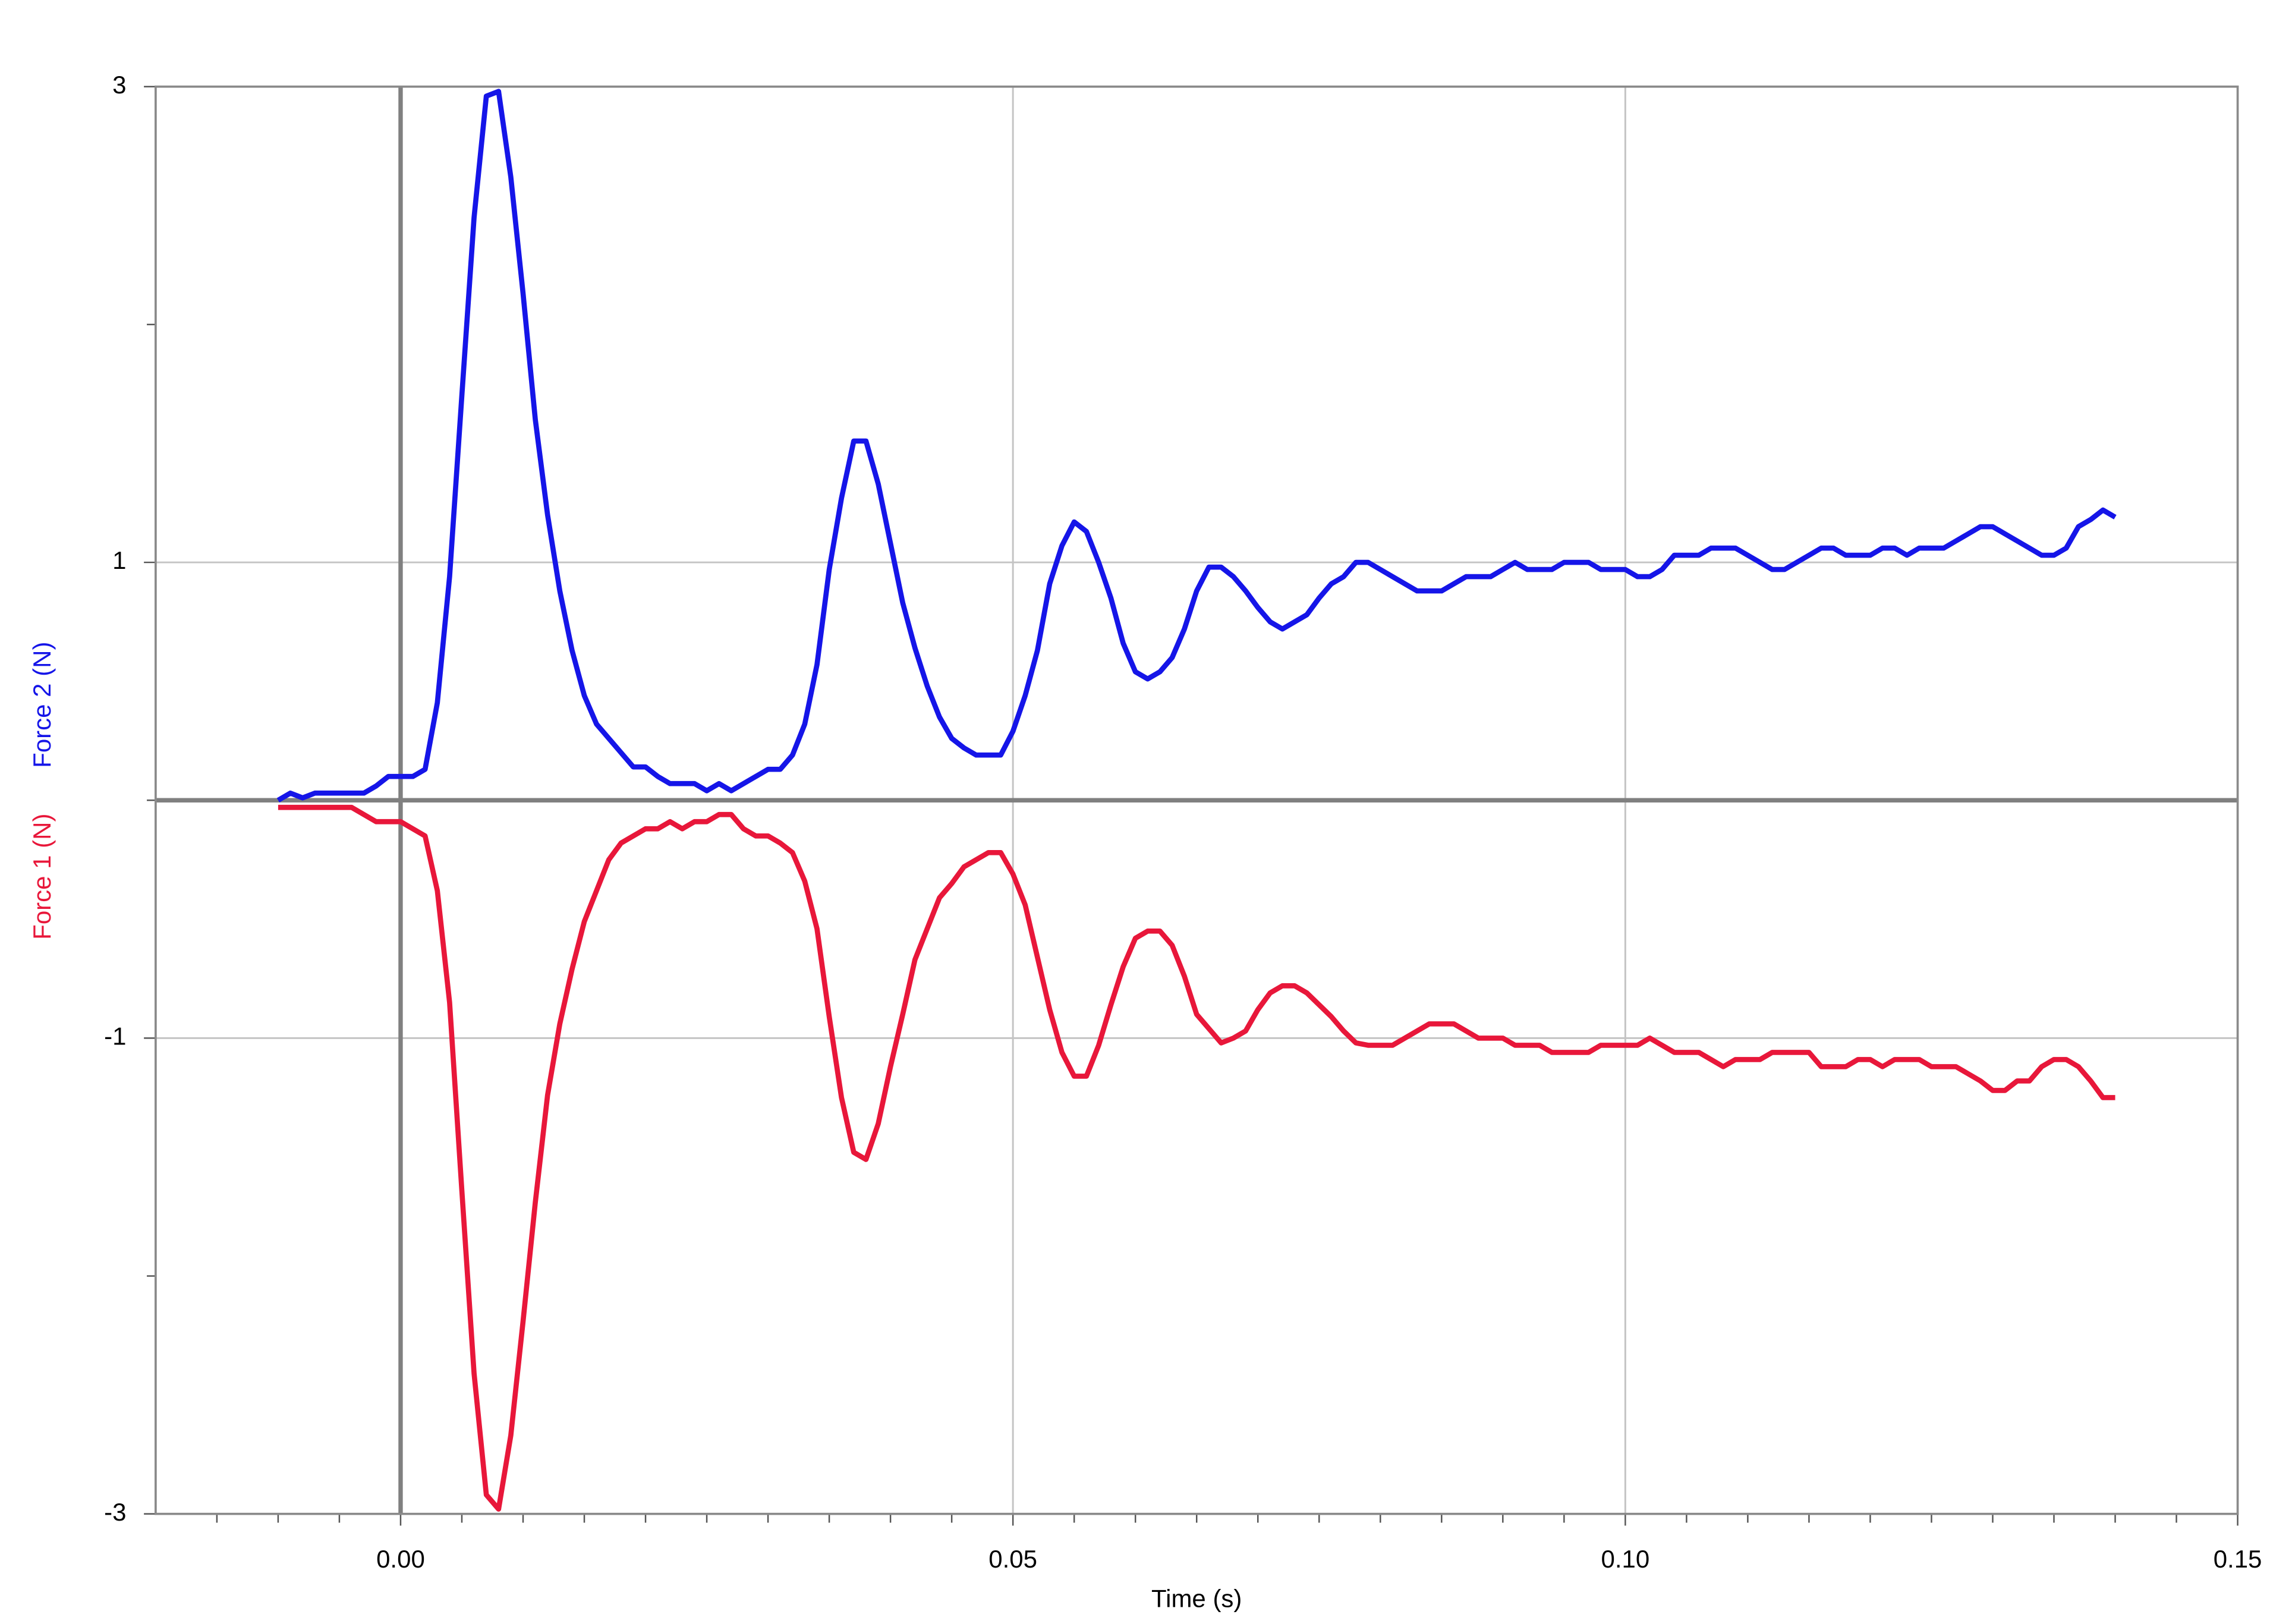 This screenshot has height=1624, width=2292. What do you see at coordinates (1196, 1599) in the screenshot?
I see `x-axis-label: Time (s)` at bounding box center [1196, 1599].